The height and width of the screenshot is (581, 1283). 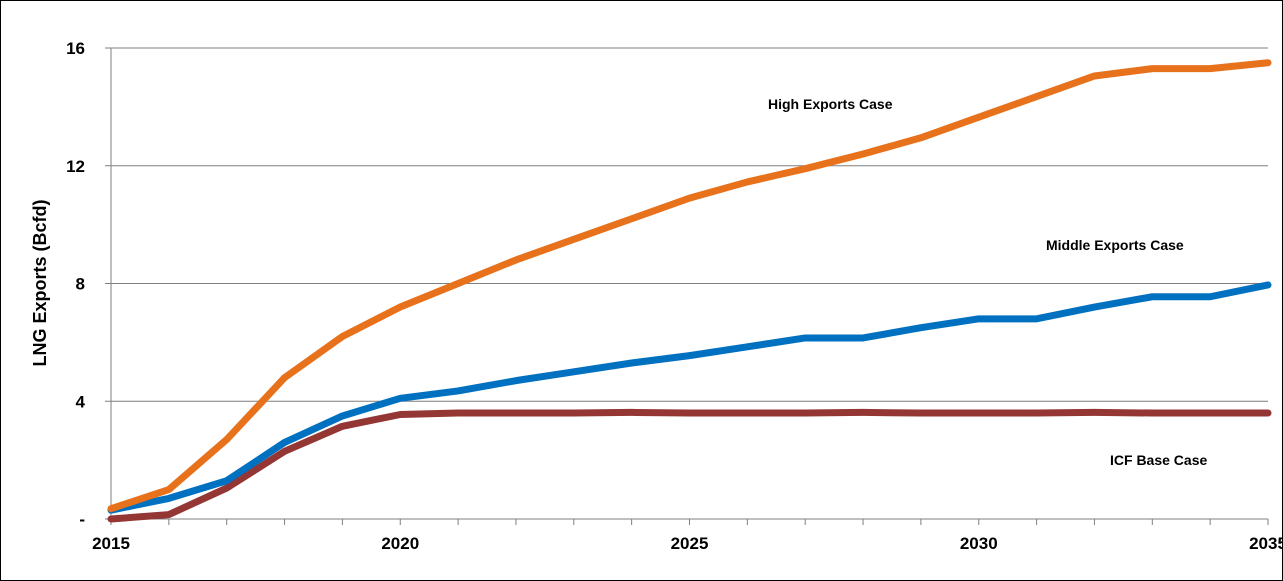 I want to click on x-tick-label-2030: 2030, so click(x=979, y=543).